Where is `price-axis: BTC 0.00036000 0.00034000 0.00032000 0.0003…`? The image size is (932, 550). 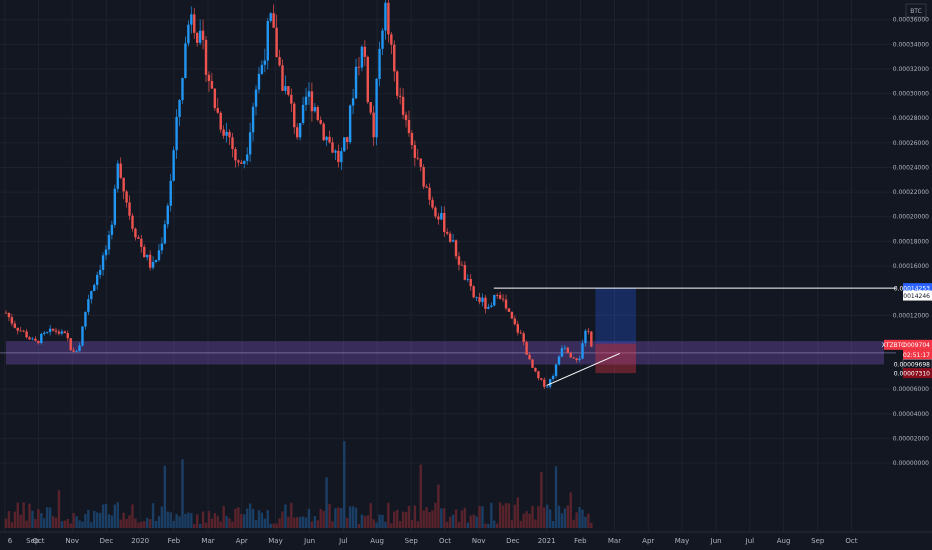 price-axis: BTC 0.00036000 0.00034000 0.00032000 0.0003… is located at coordinates (907, 266).